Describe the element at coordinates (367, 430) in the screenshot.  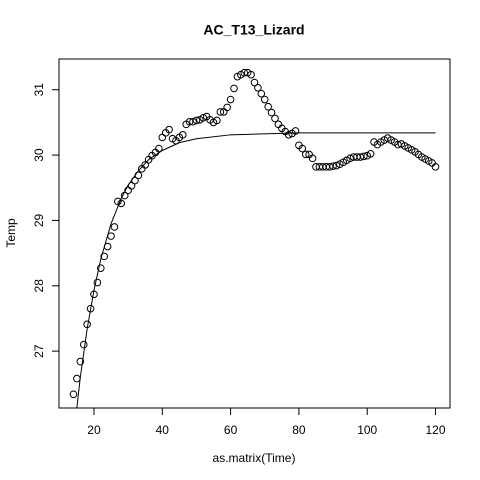
I see `x-tick-label: 100` at that location.